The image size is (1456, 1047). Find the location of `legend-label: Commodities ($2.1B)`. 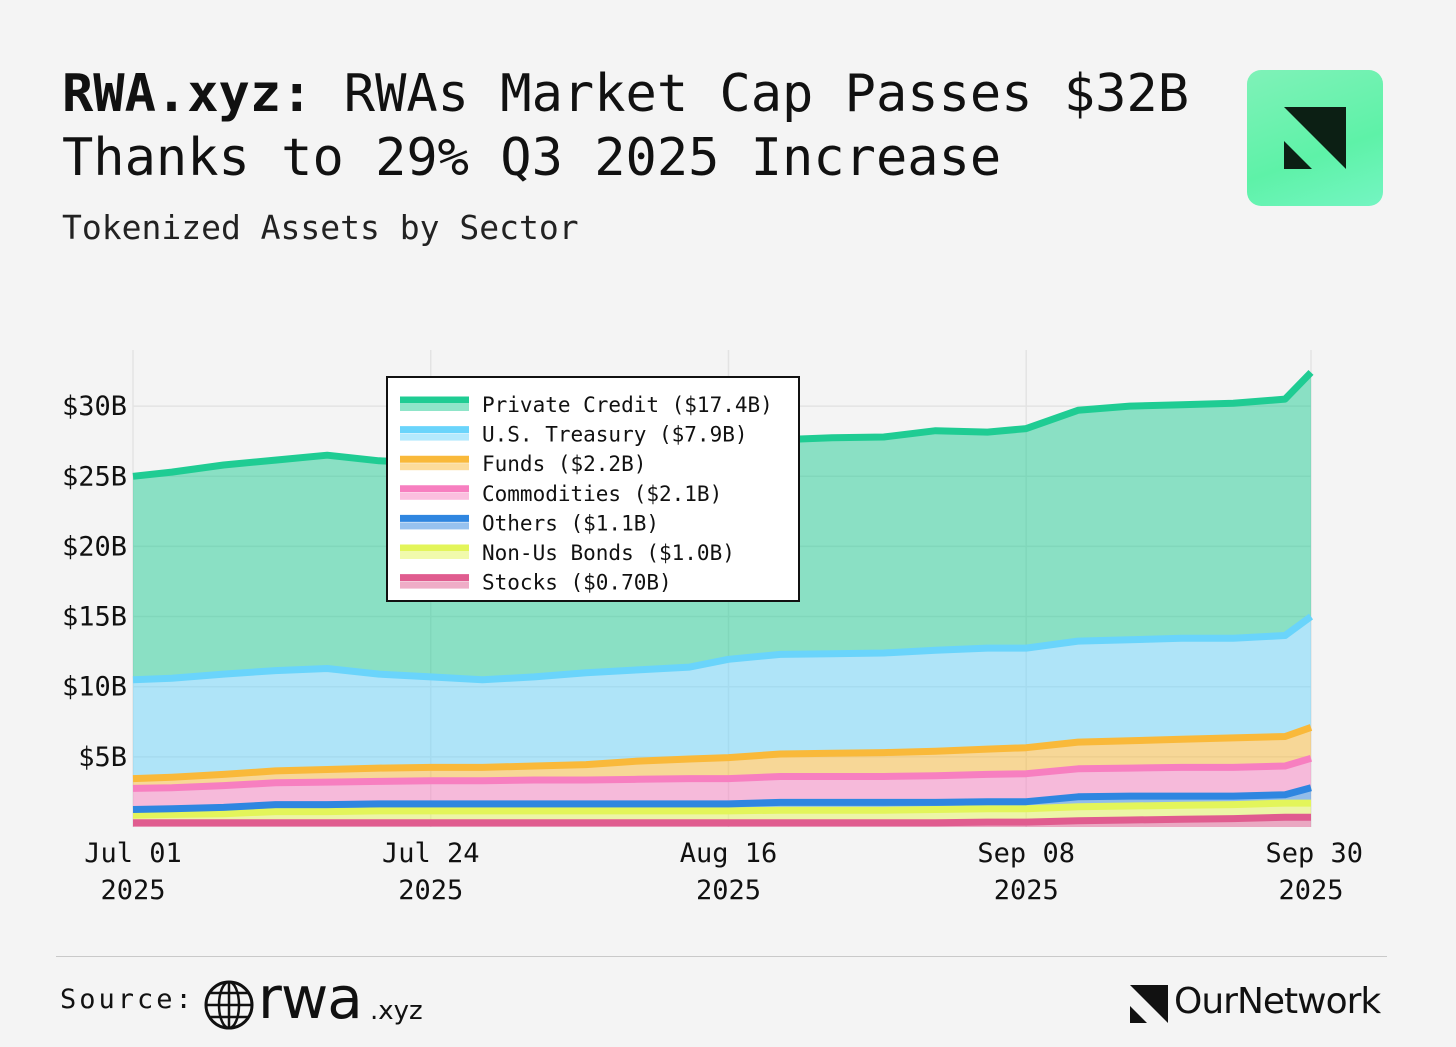

legend-label: Commodities ($2.1B) is located at coordinates (602, 494).